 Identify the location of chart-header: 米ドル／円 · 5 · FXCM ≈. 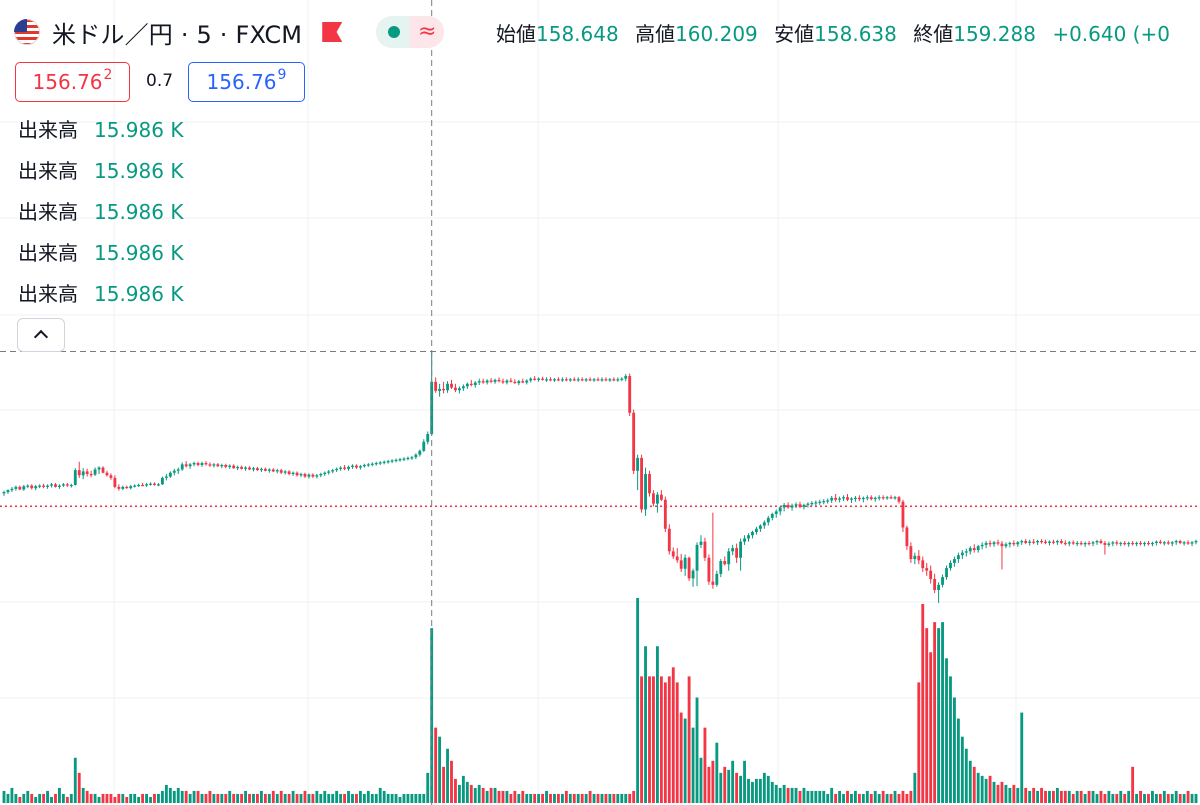
(229, 32).